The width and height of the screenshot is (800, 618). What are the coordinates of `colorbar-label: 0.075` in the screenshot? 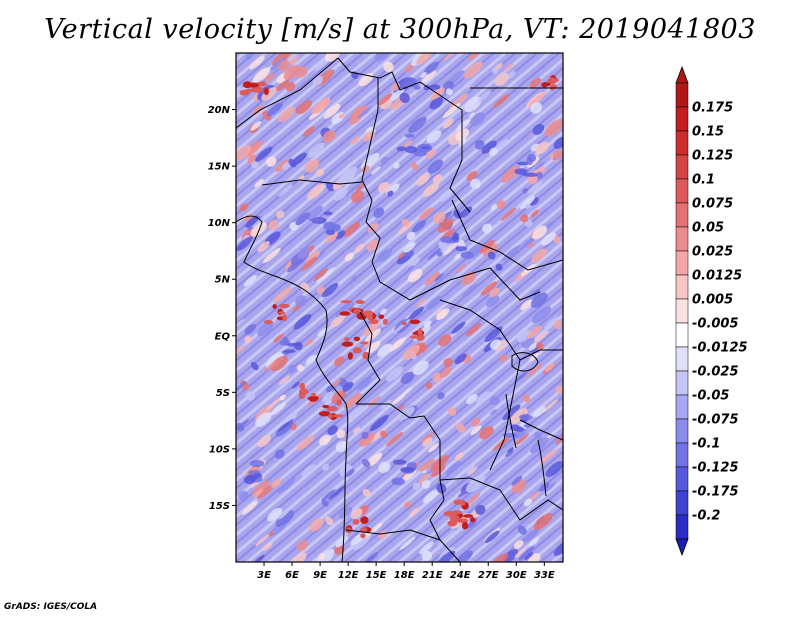 It's located at (712, 204).